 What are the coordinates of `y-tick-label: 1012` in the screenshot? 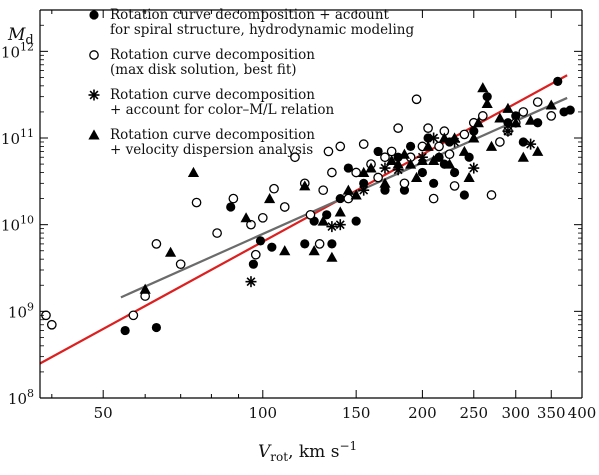 It's located at (17, 50).